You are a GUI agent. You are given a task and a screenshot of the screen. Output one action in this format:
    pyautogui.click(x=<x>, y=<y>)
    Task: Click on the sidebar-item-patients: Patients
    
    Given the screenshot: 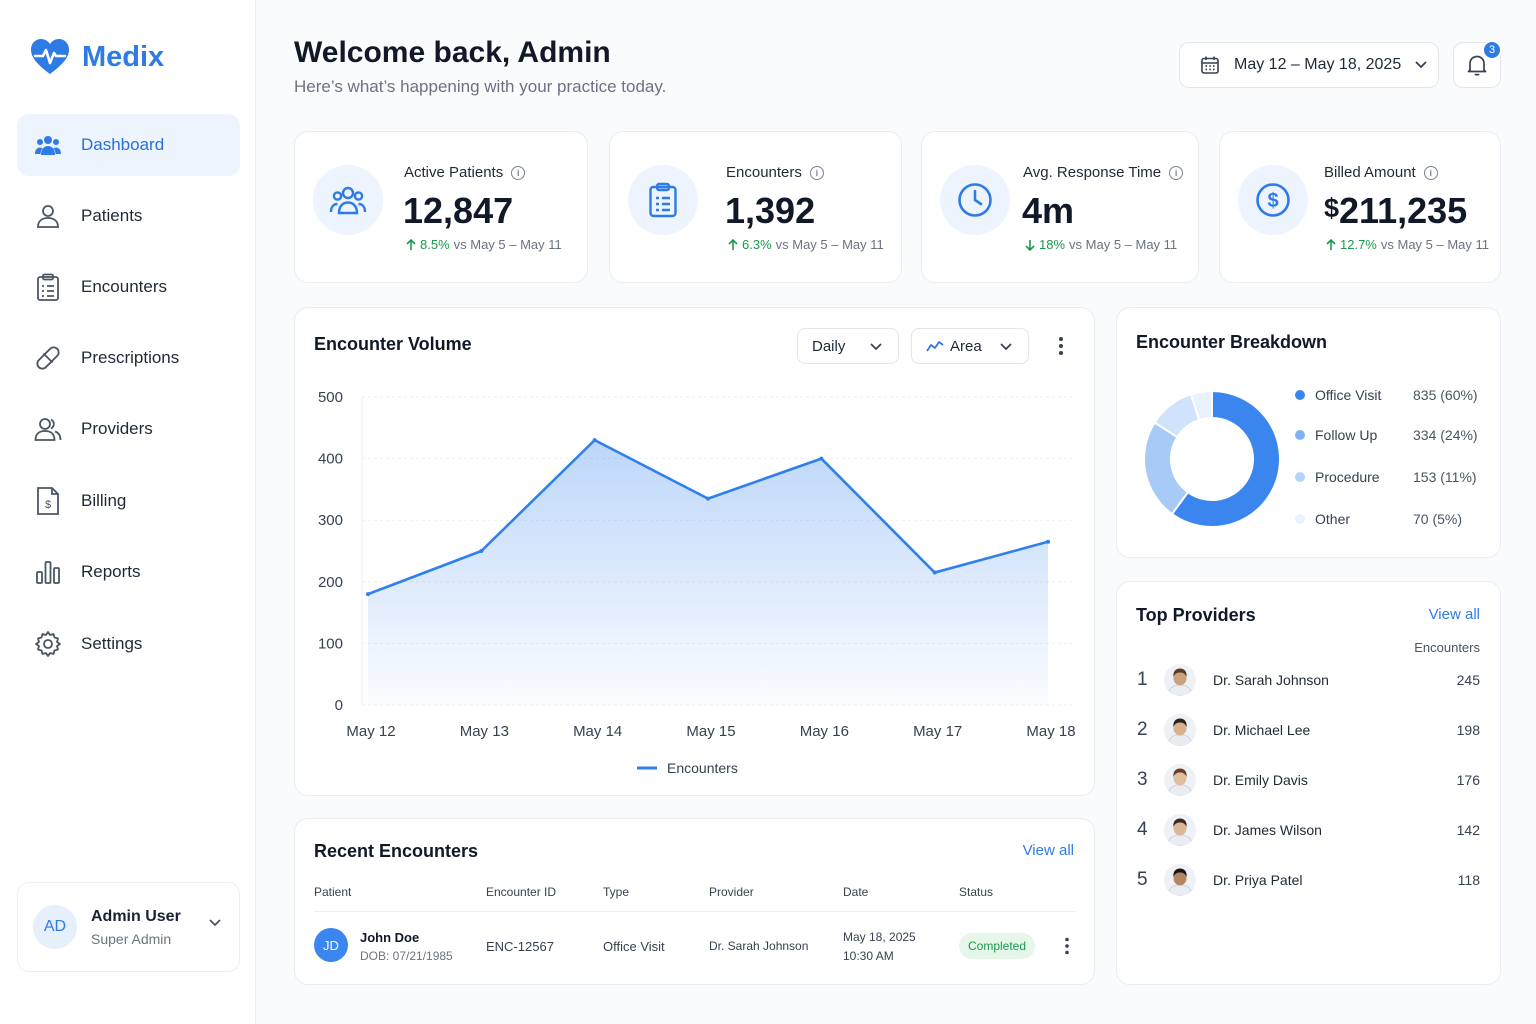 What is the action you would take?
    pyautogui.click(x=128, y=216)
    